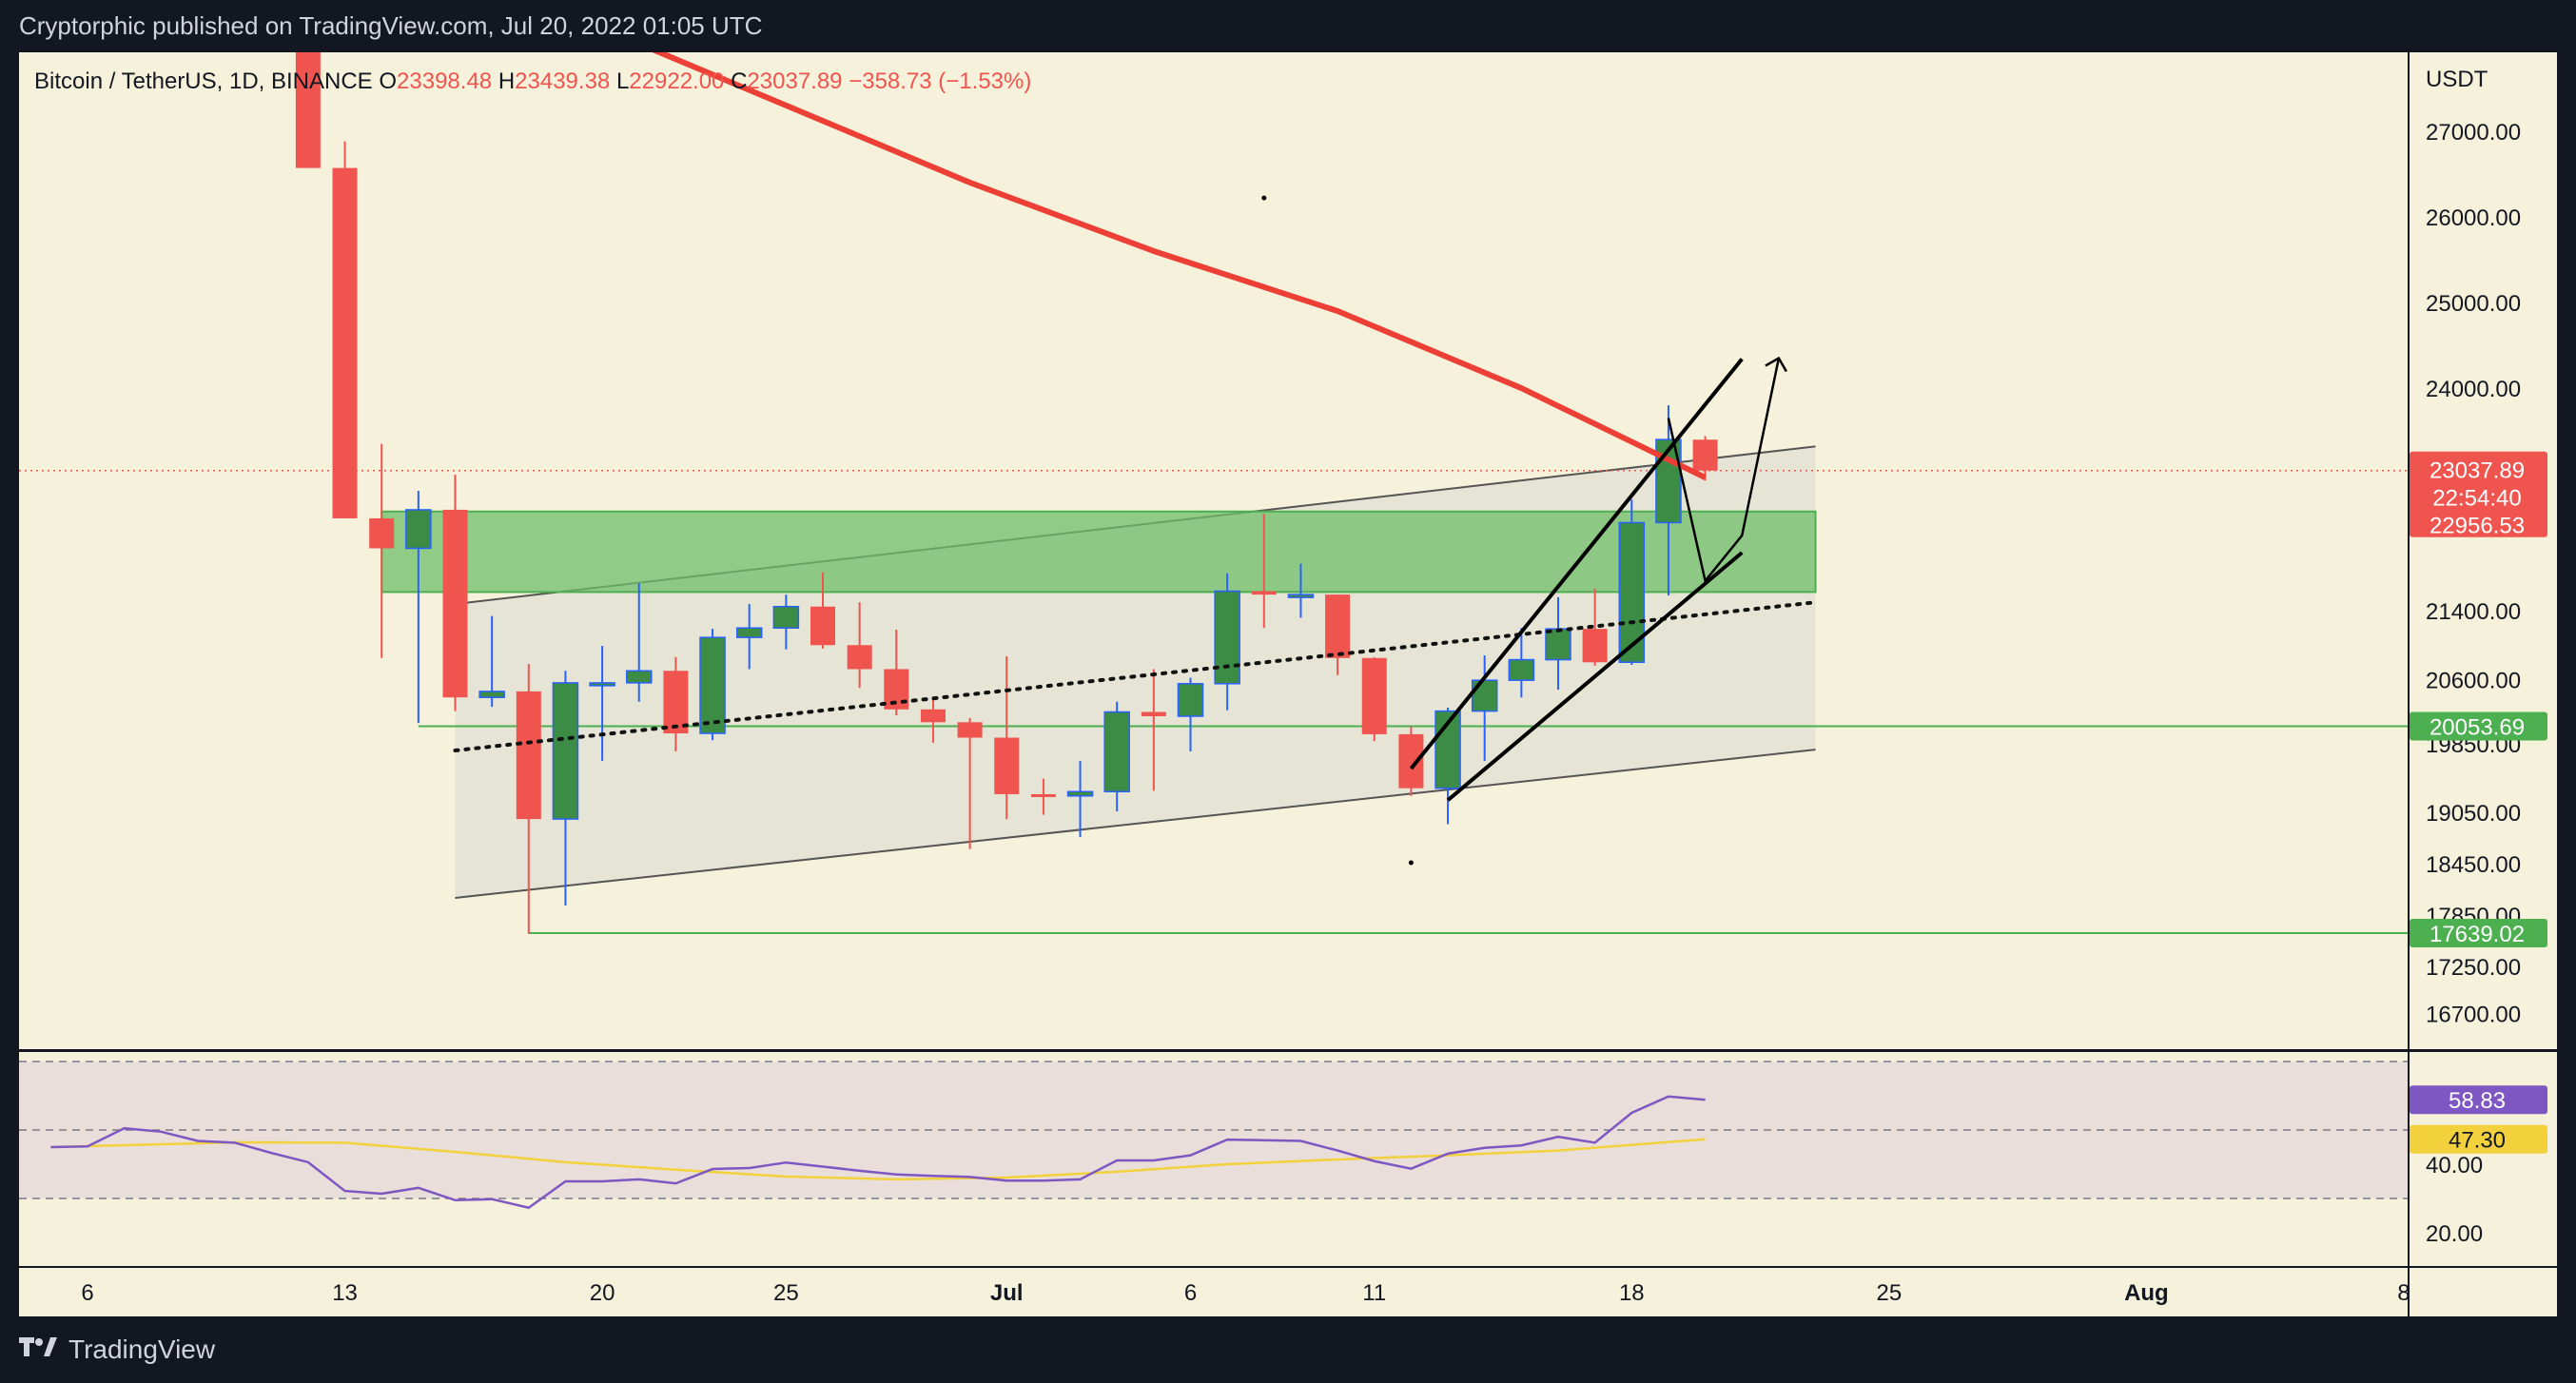 This screenshot has width=2576, height=1383. What do you see at coordinates (2477, 1101) in the screenshot?
I see `rsi-value-badge: 58.83` at bounding box center [2477, 1101].